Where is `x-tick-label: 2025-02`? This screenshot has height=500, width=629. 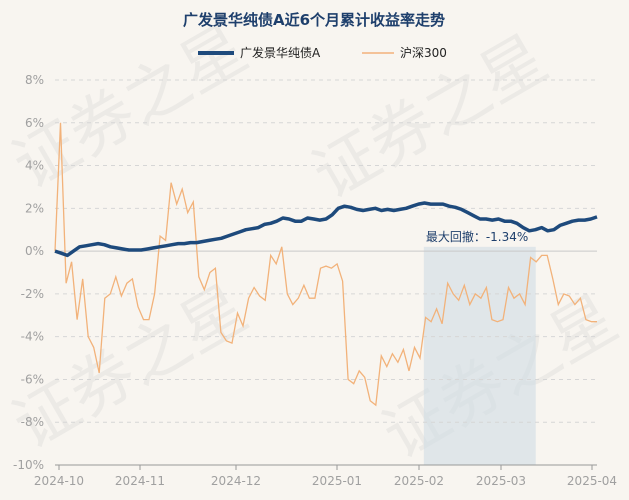
x-tick-label: 2025-02 is located at coordinates (419, 481).